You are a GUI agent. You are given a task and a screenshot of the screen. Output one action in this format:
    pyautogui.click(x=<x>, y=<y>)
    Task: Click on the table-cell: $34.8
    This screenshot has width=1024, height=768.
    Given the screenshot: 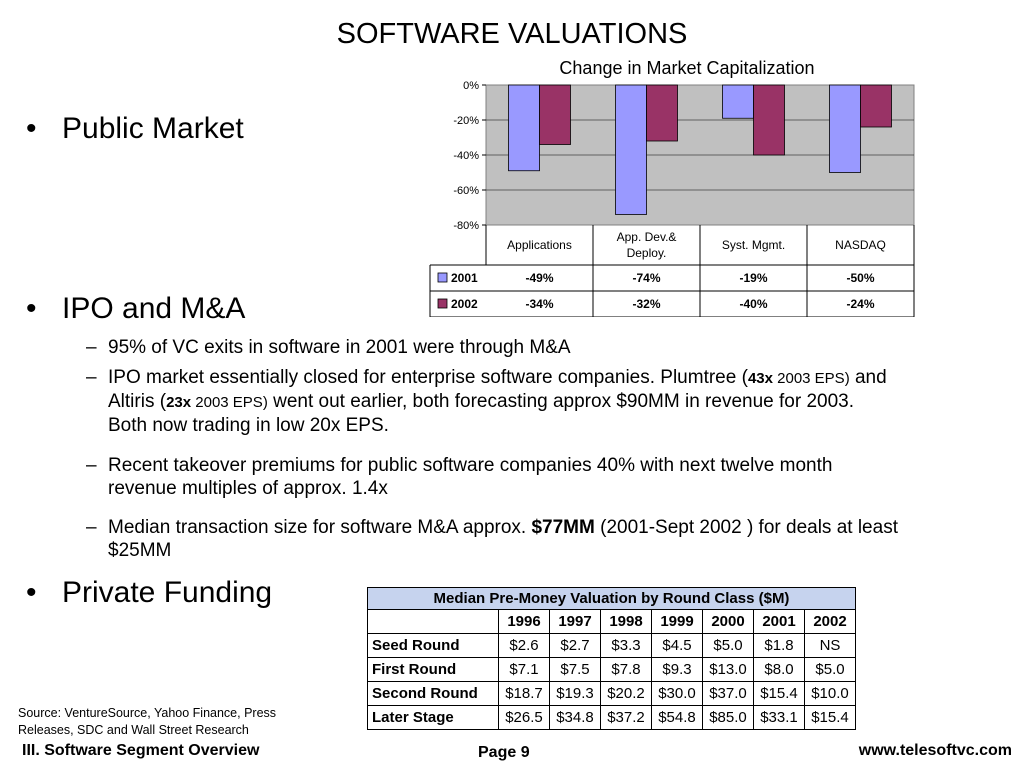 What is the action you would take?
    pyautogui.click(x=575, y=717)
    